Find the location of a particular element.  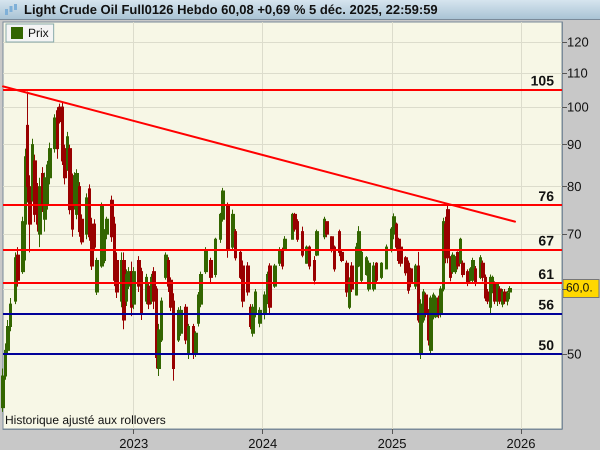

ref-line-label: 76 is located at coordinates (546, 196).